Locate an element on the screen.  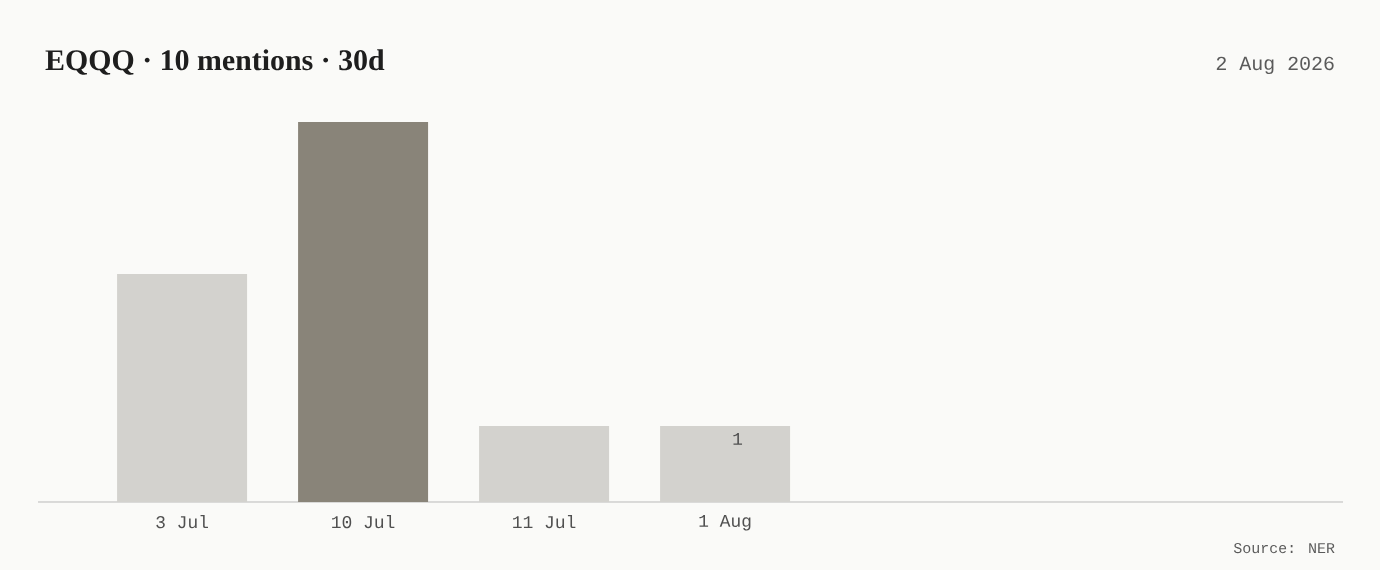
x-tick-label: 10 Jul is located at coordinates (363, 522).